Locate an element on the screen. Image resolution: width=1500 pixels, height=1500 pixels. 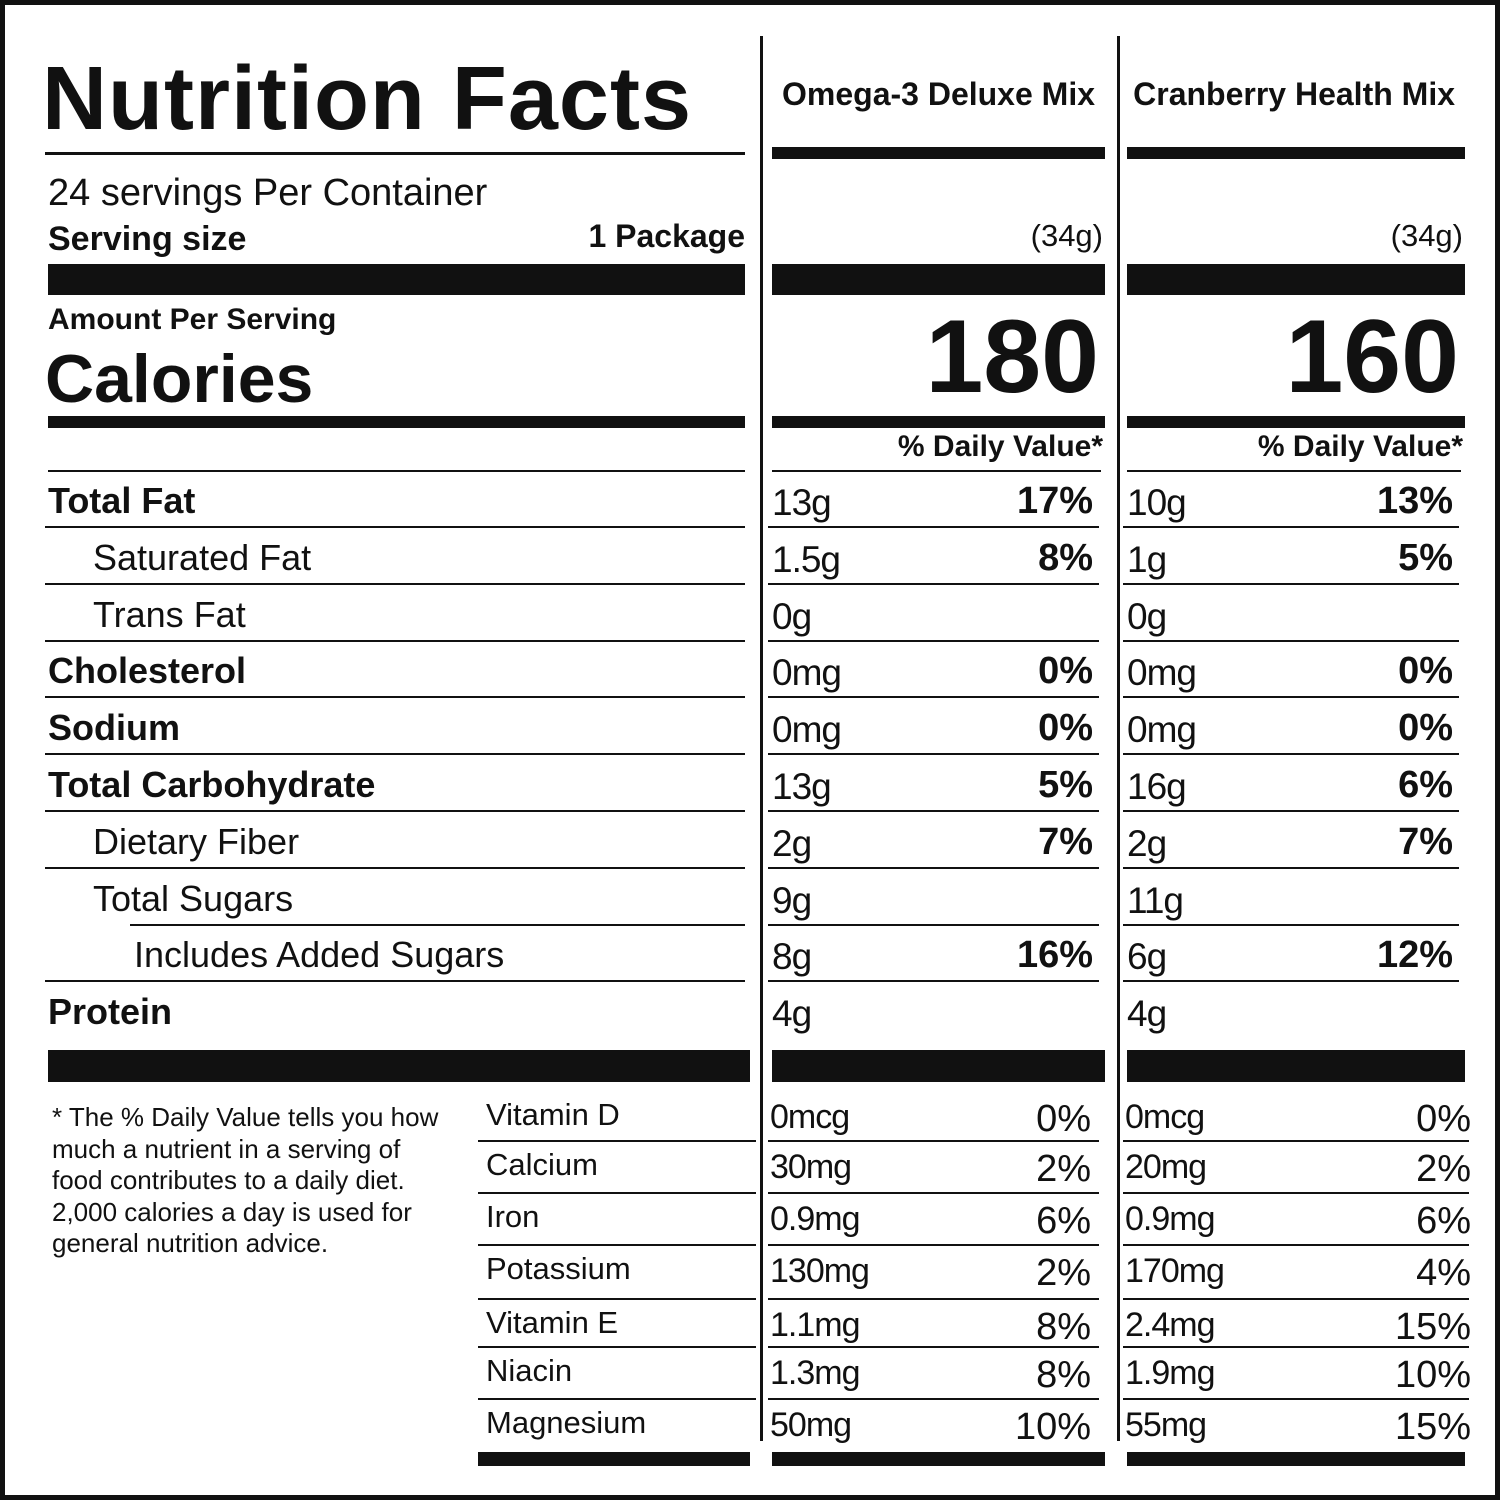
product-name: Cranberry Health Mix is located at coordinates (1294, 94).